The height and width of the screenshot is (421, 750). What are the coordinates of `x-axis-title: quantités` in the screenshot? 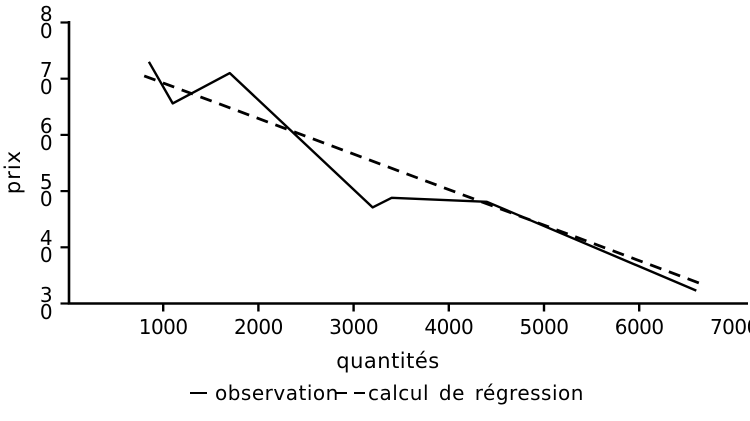 It's located at (388, 361).